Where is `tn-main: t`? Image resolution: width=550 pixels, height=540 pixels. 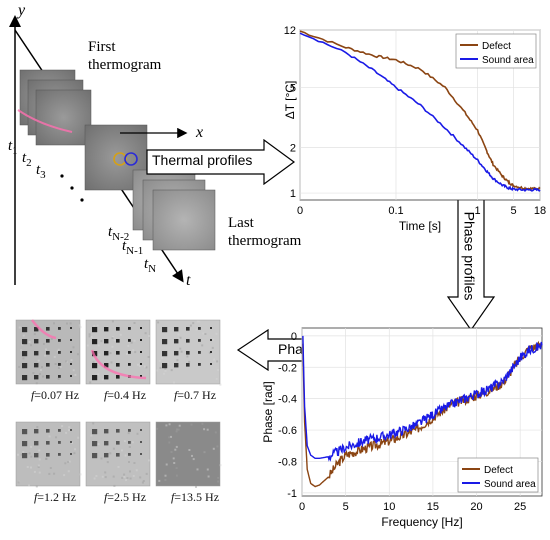
tn-main: t is located at coordinates (146, 264).